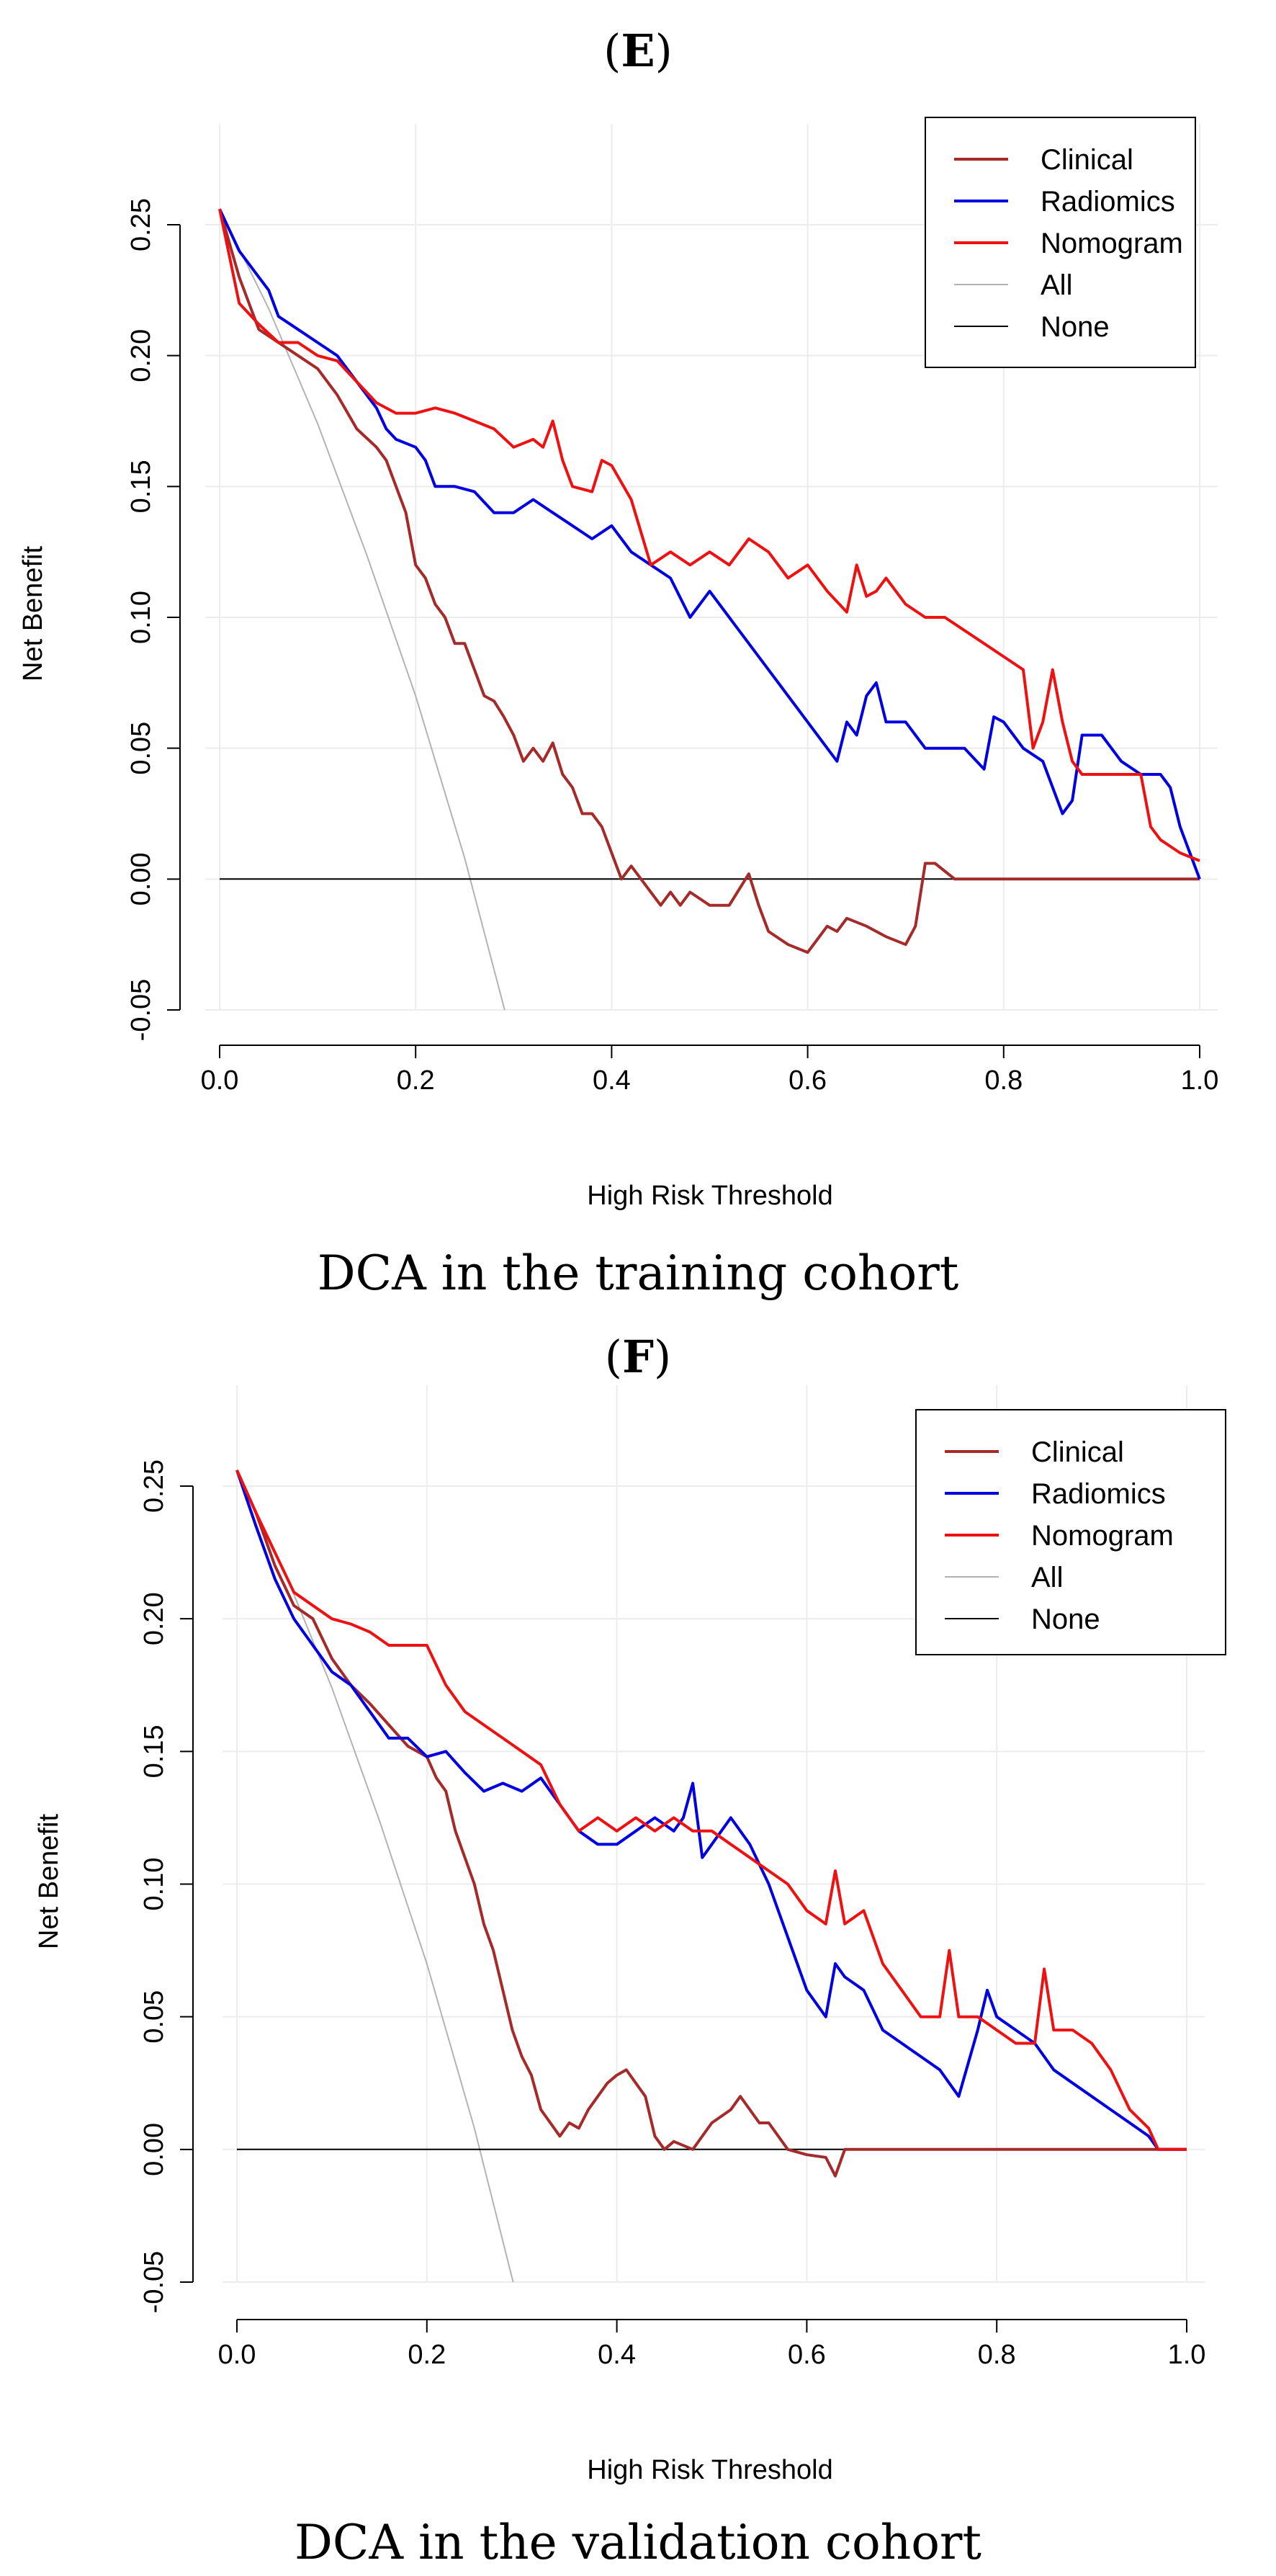  I want to click on panel-f-x-tick-label: 0.0, so click(237, 2355).